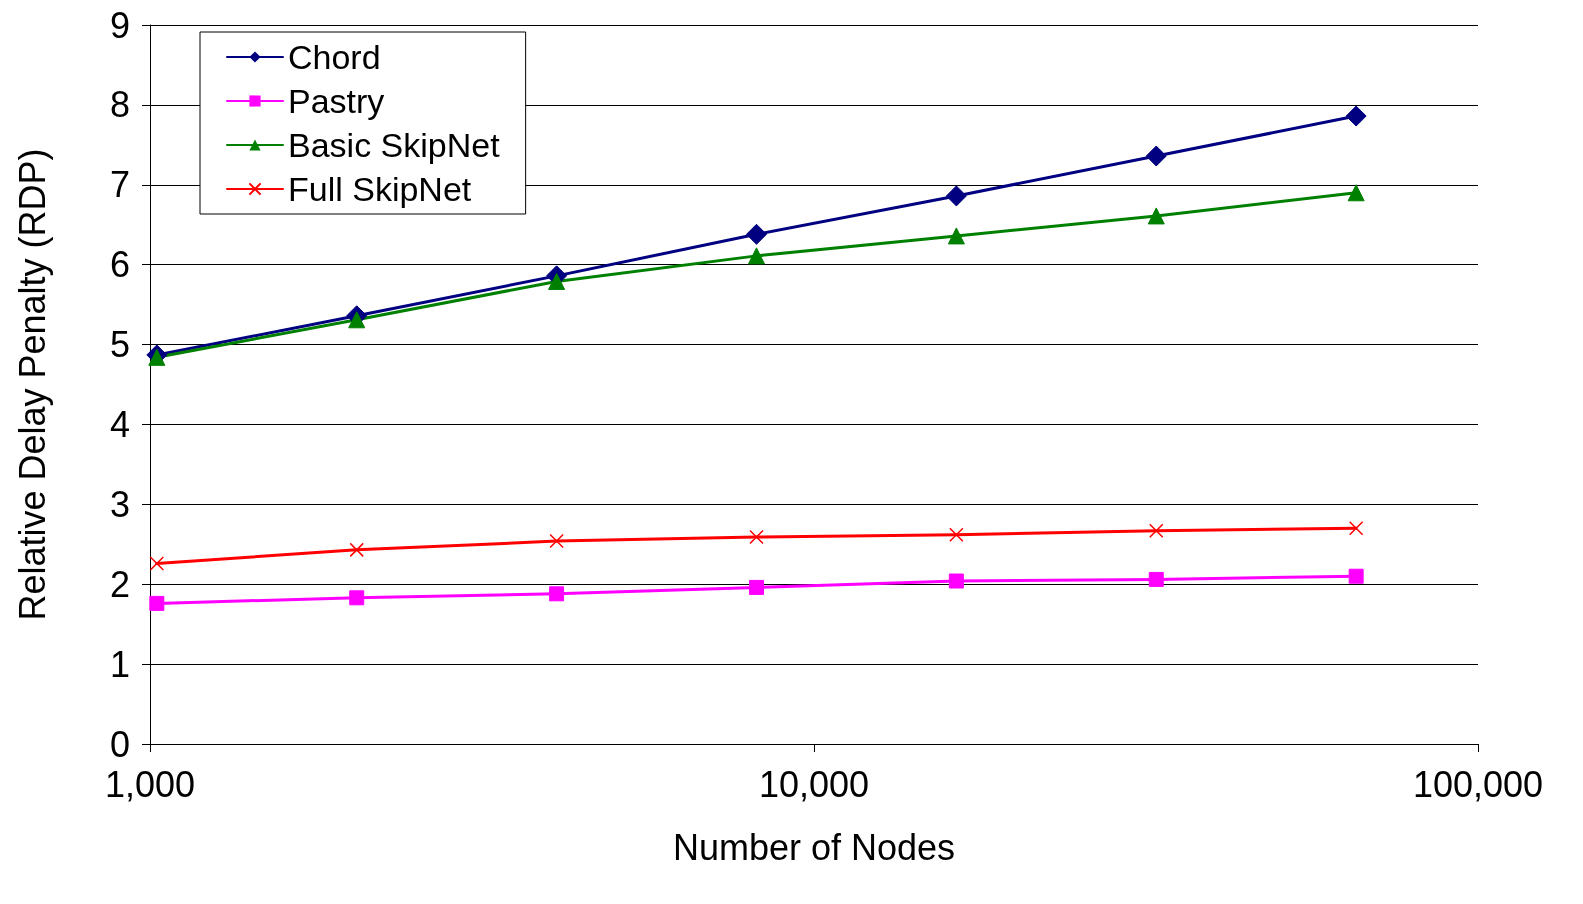 The width and height of the screenshot is (1583, 904). Describe the element at coordinates (814, 847) in the screenshot. I see `x-axis-title: Number of Nodes` at that location.